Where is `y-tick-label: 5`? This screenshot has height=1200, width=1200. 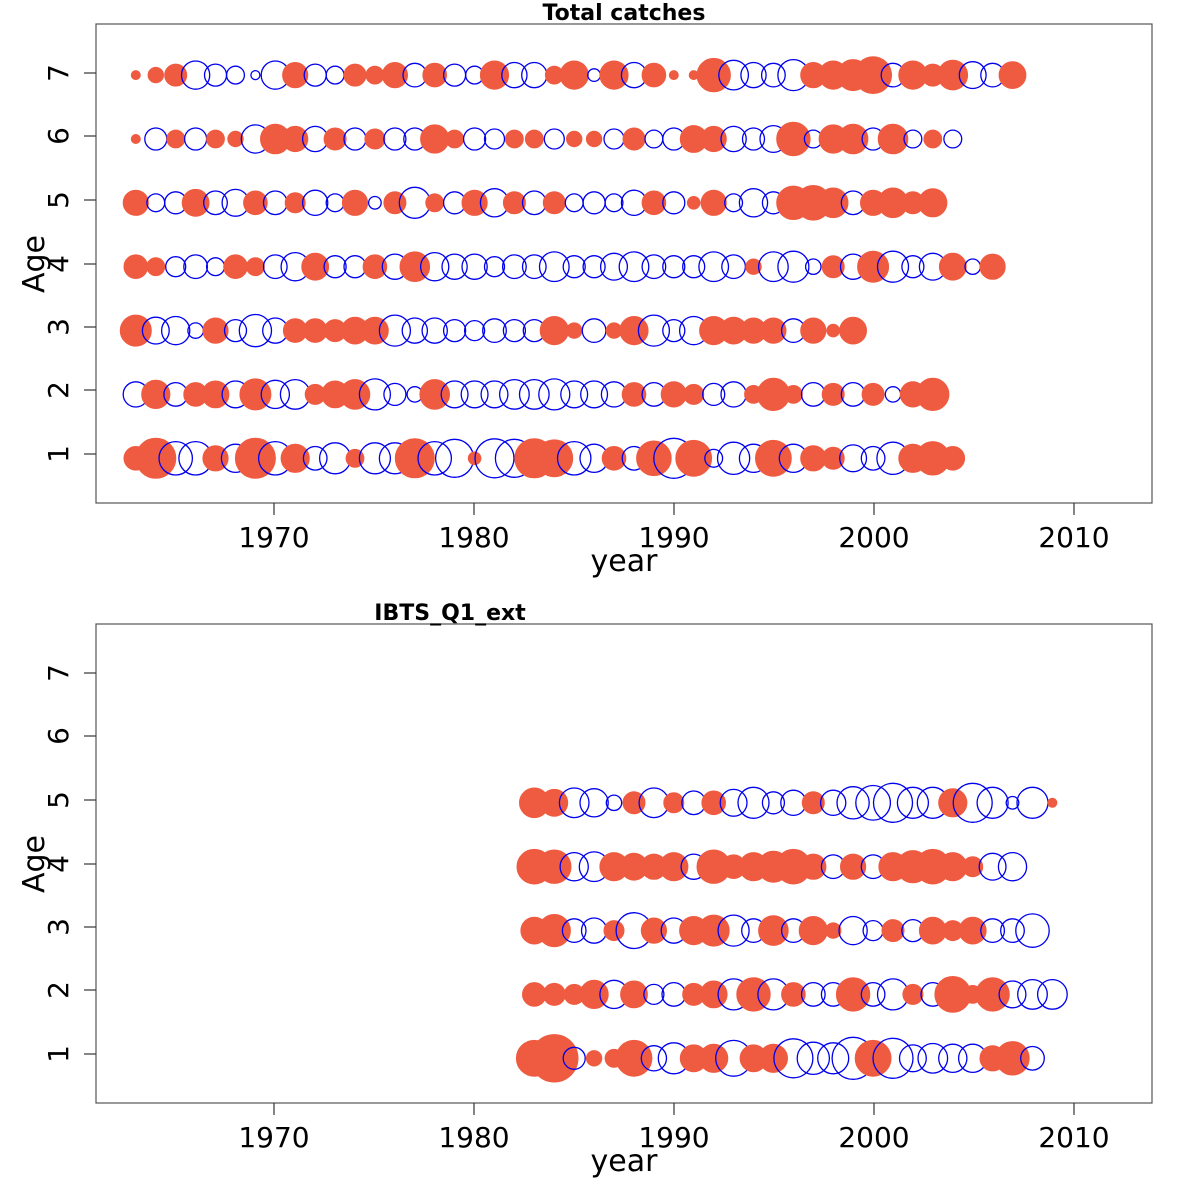 y-tick-label: 5 is located at coordinates (58, 800).